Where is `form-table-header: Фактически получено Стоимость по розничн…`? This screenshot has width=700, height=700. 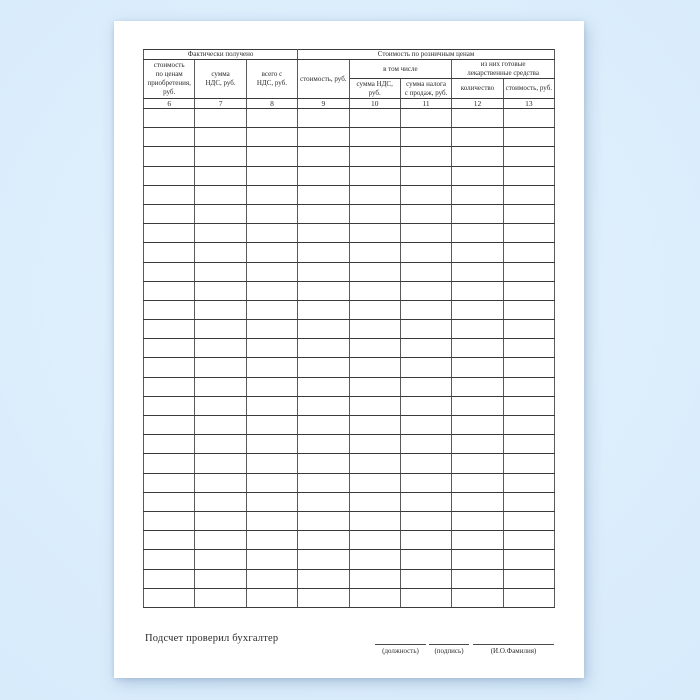
form-table-header: Фактически получено Стоимость по розничн… is located at coordinates (349, 79).